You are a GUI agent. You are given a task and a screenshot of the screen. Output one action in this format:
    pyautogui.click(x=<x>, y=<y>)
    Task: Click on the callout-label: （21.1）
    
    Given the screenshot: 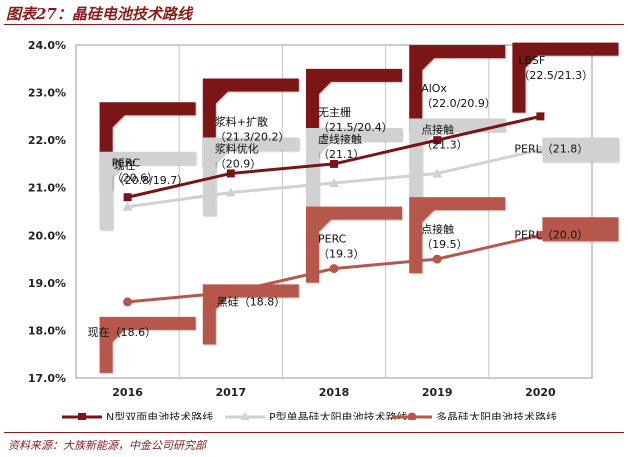 What is the action you would take?
    pyautogui.click(x=341, y=154)
    